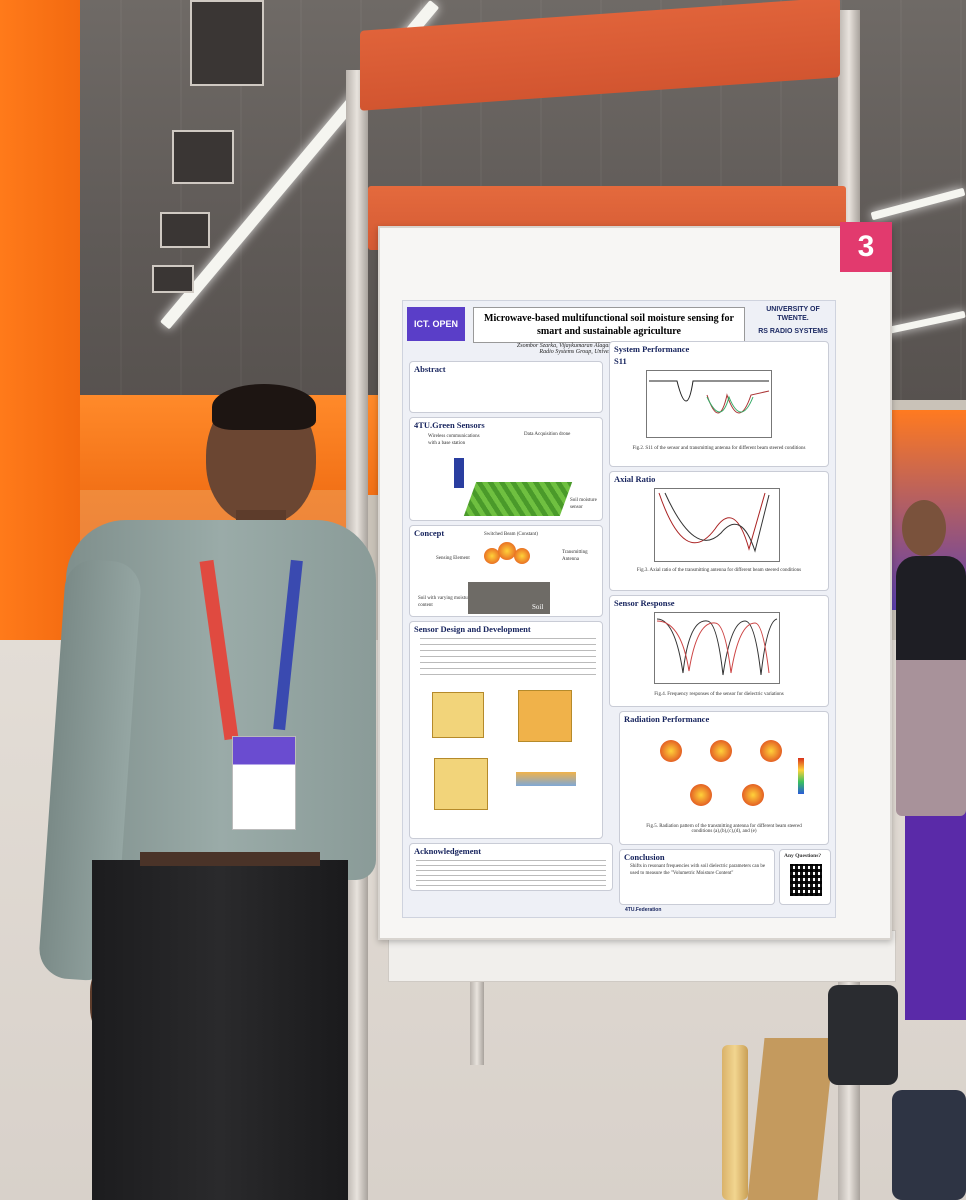  What do you see at coordinates (701, 795) in the screenshot?
I see `radiation-pattern-d` at bounding box center [701, 795].